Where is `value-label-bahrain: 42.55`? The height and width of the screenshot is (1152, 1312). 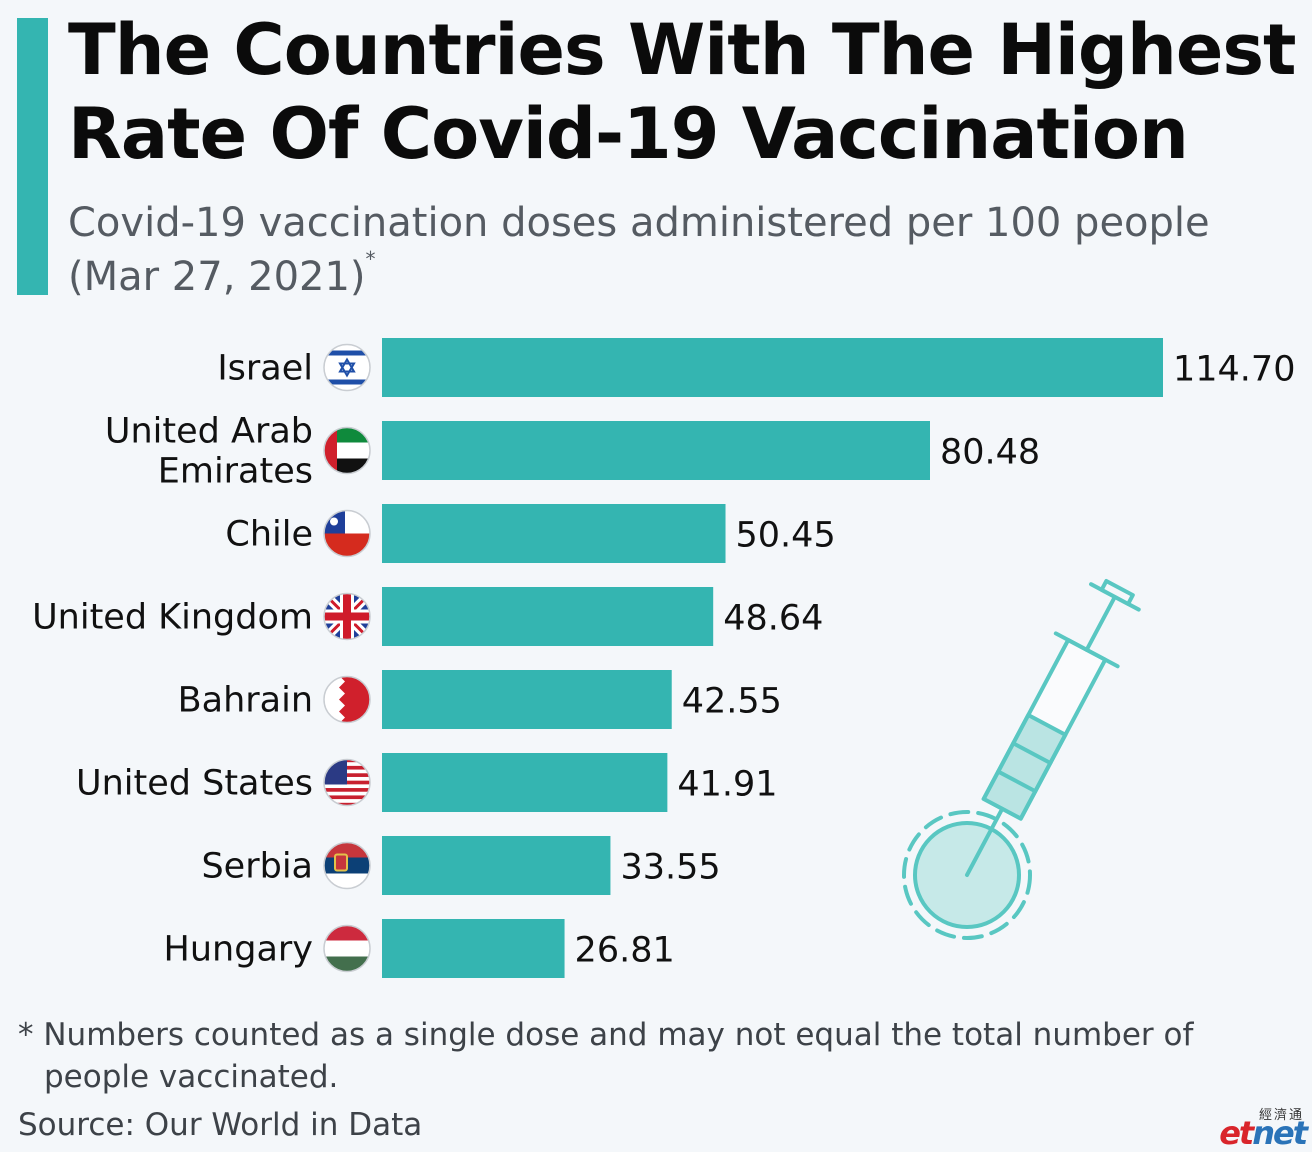 value-label-bahrain: 42.55 is located at coordinates (732, 702).